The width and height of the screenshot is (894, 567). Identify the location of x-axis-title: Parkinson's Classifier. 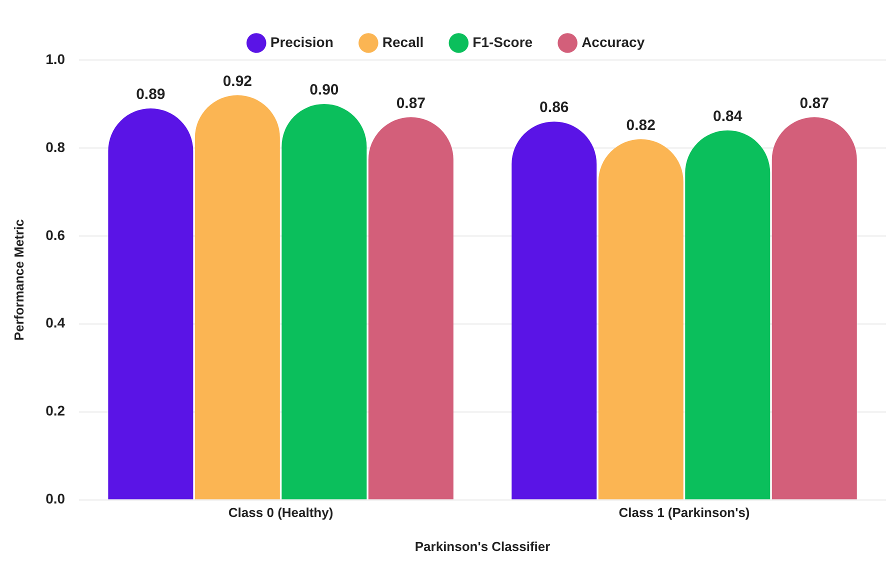
(482, 546).